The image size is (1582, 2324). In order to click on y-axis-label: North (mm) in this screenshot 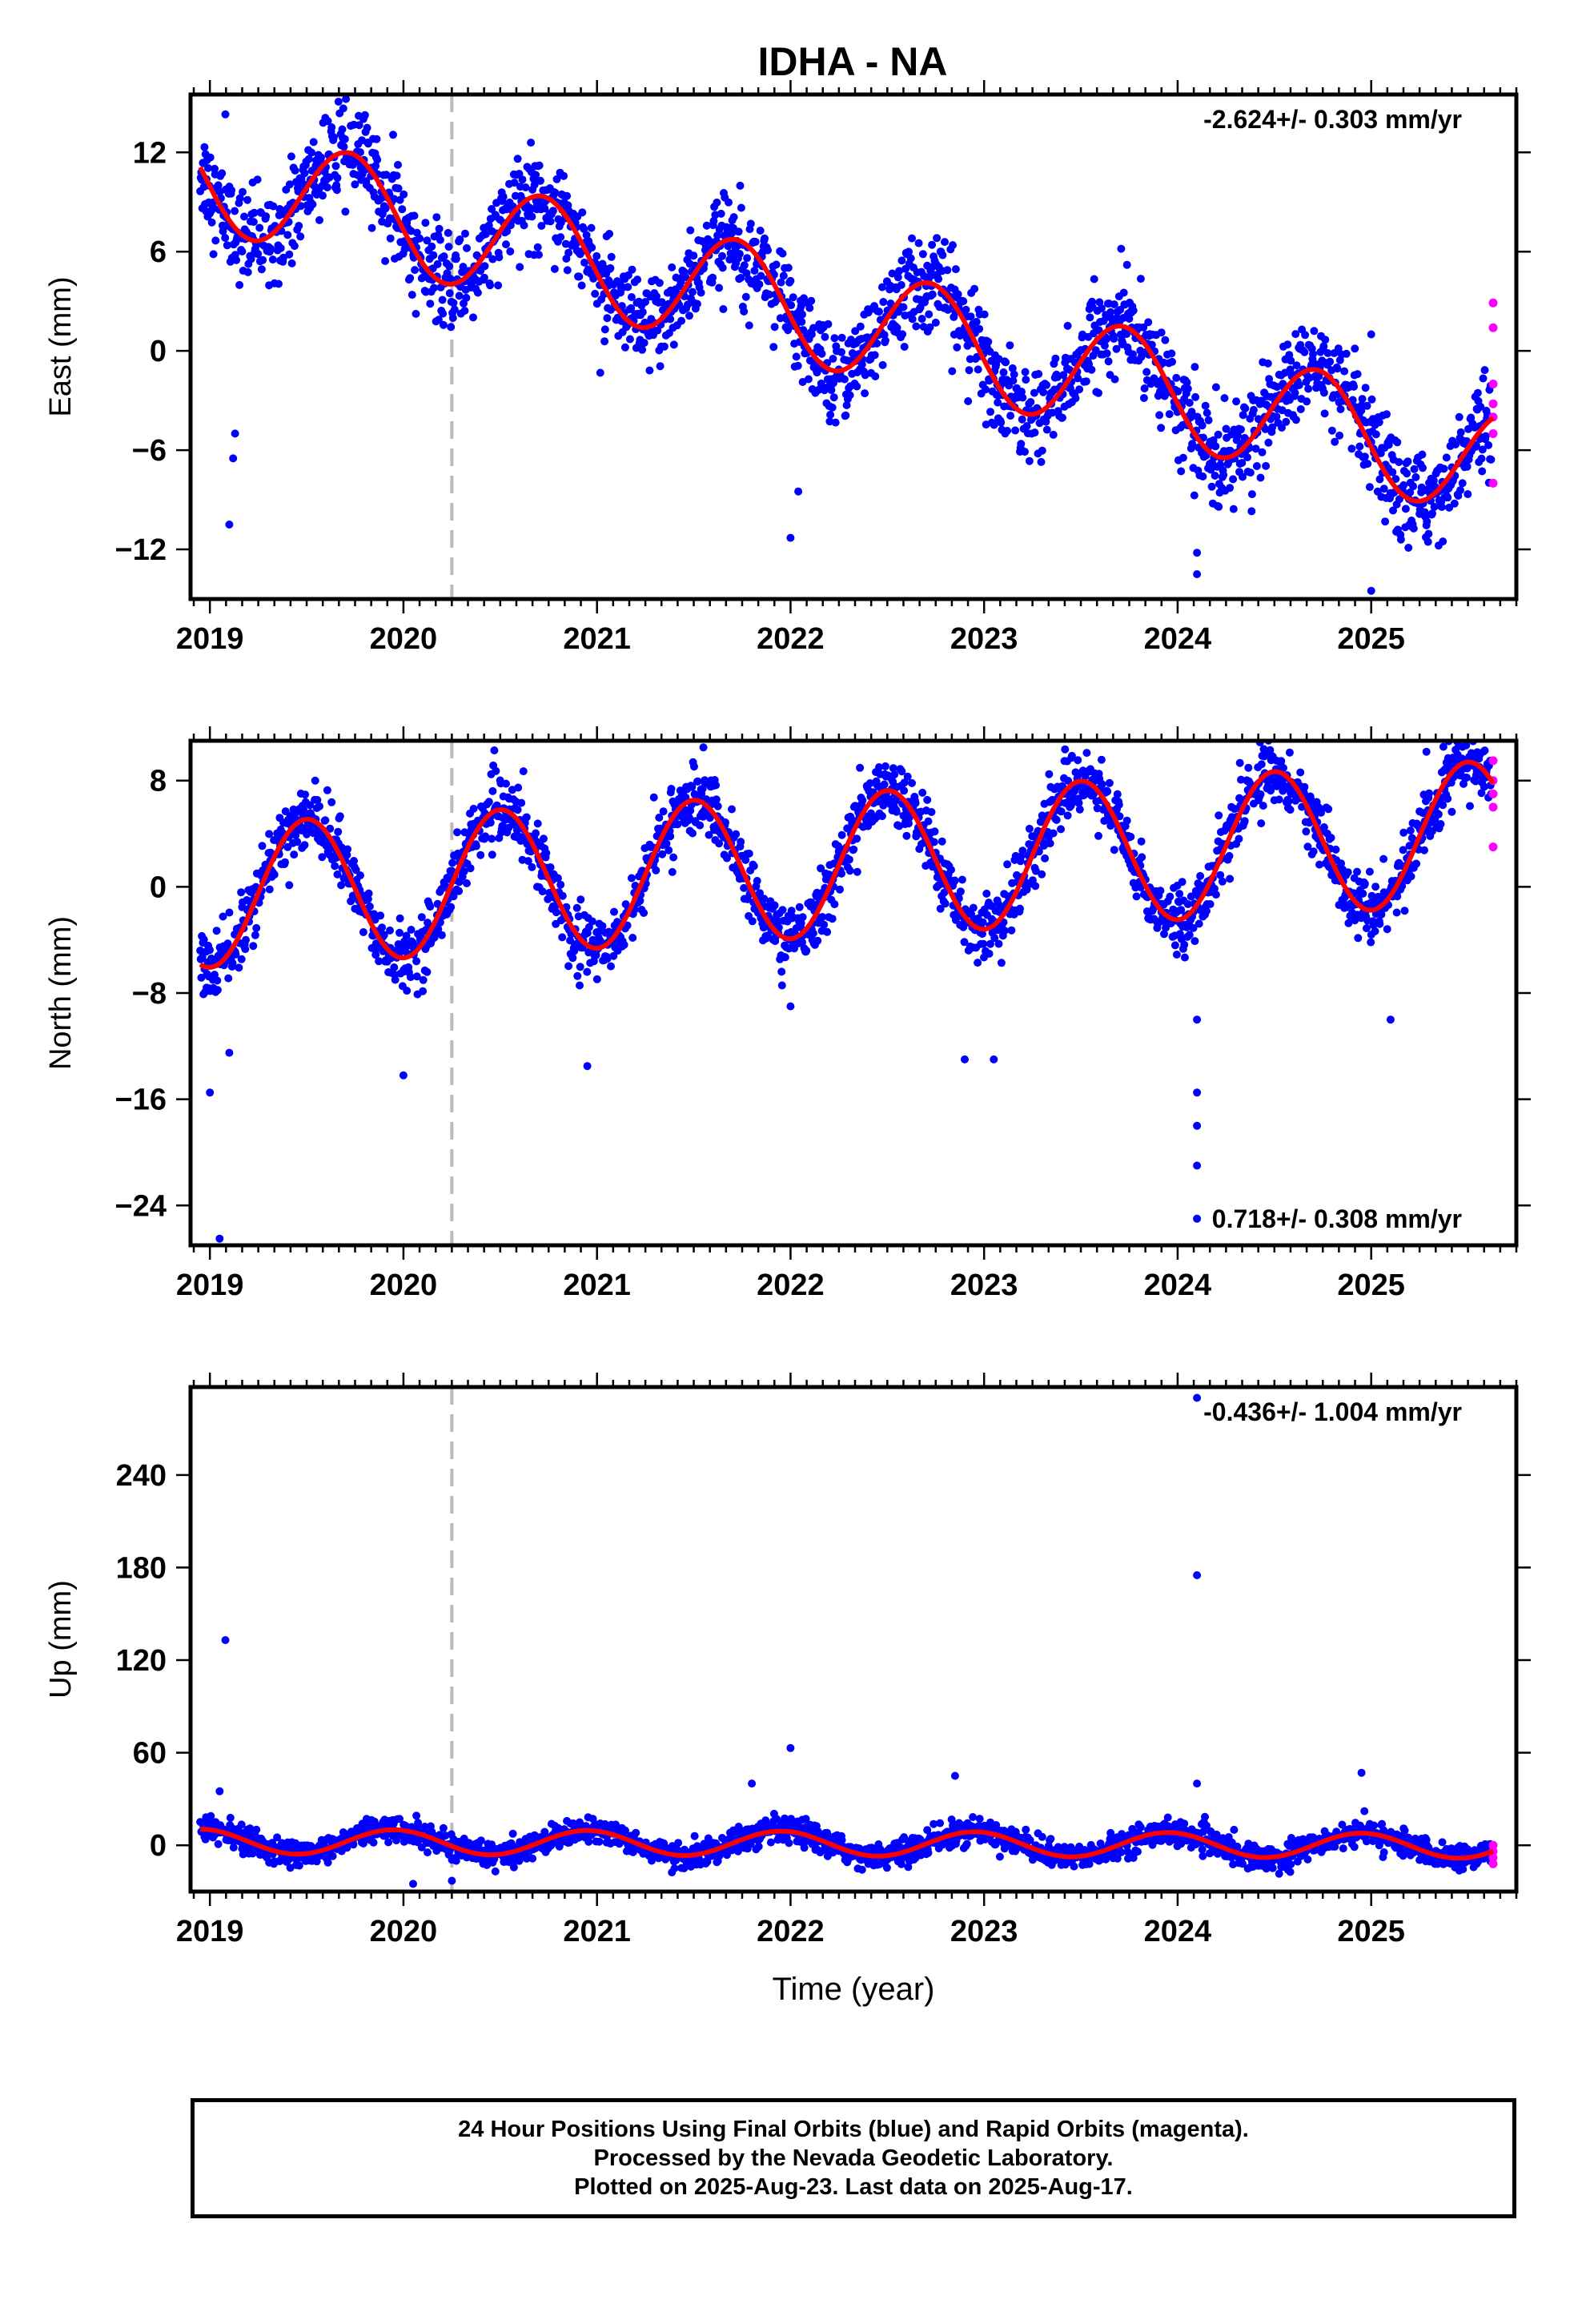, I will do `click(61, 993)`.